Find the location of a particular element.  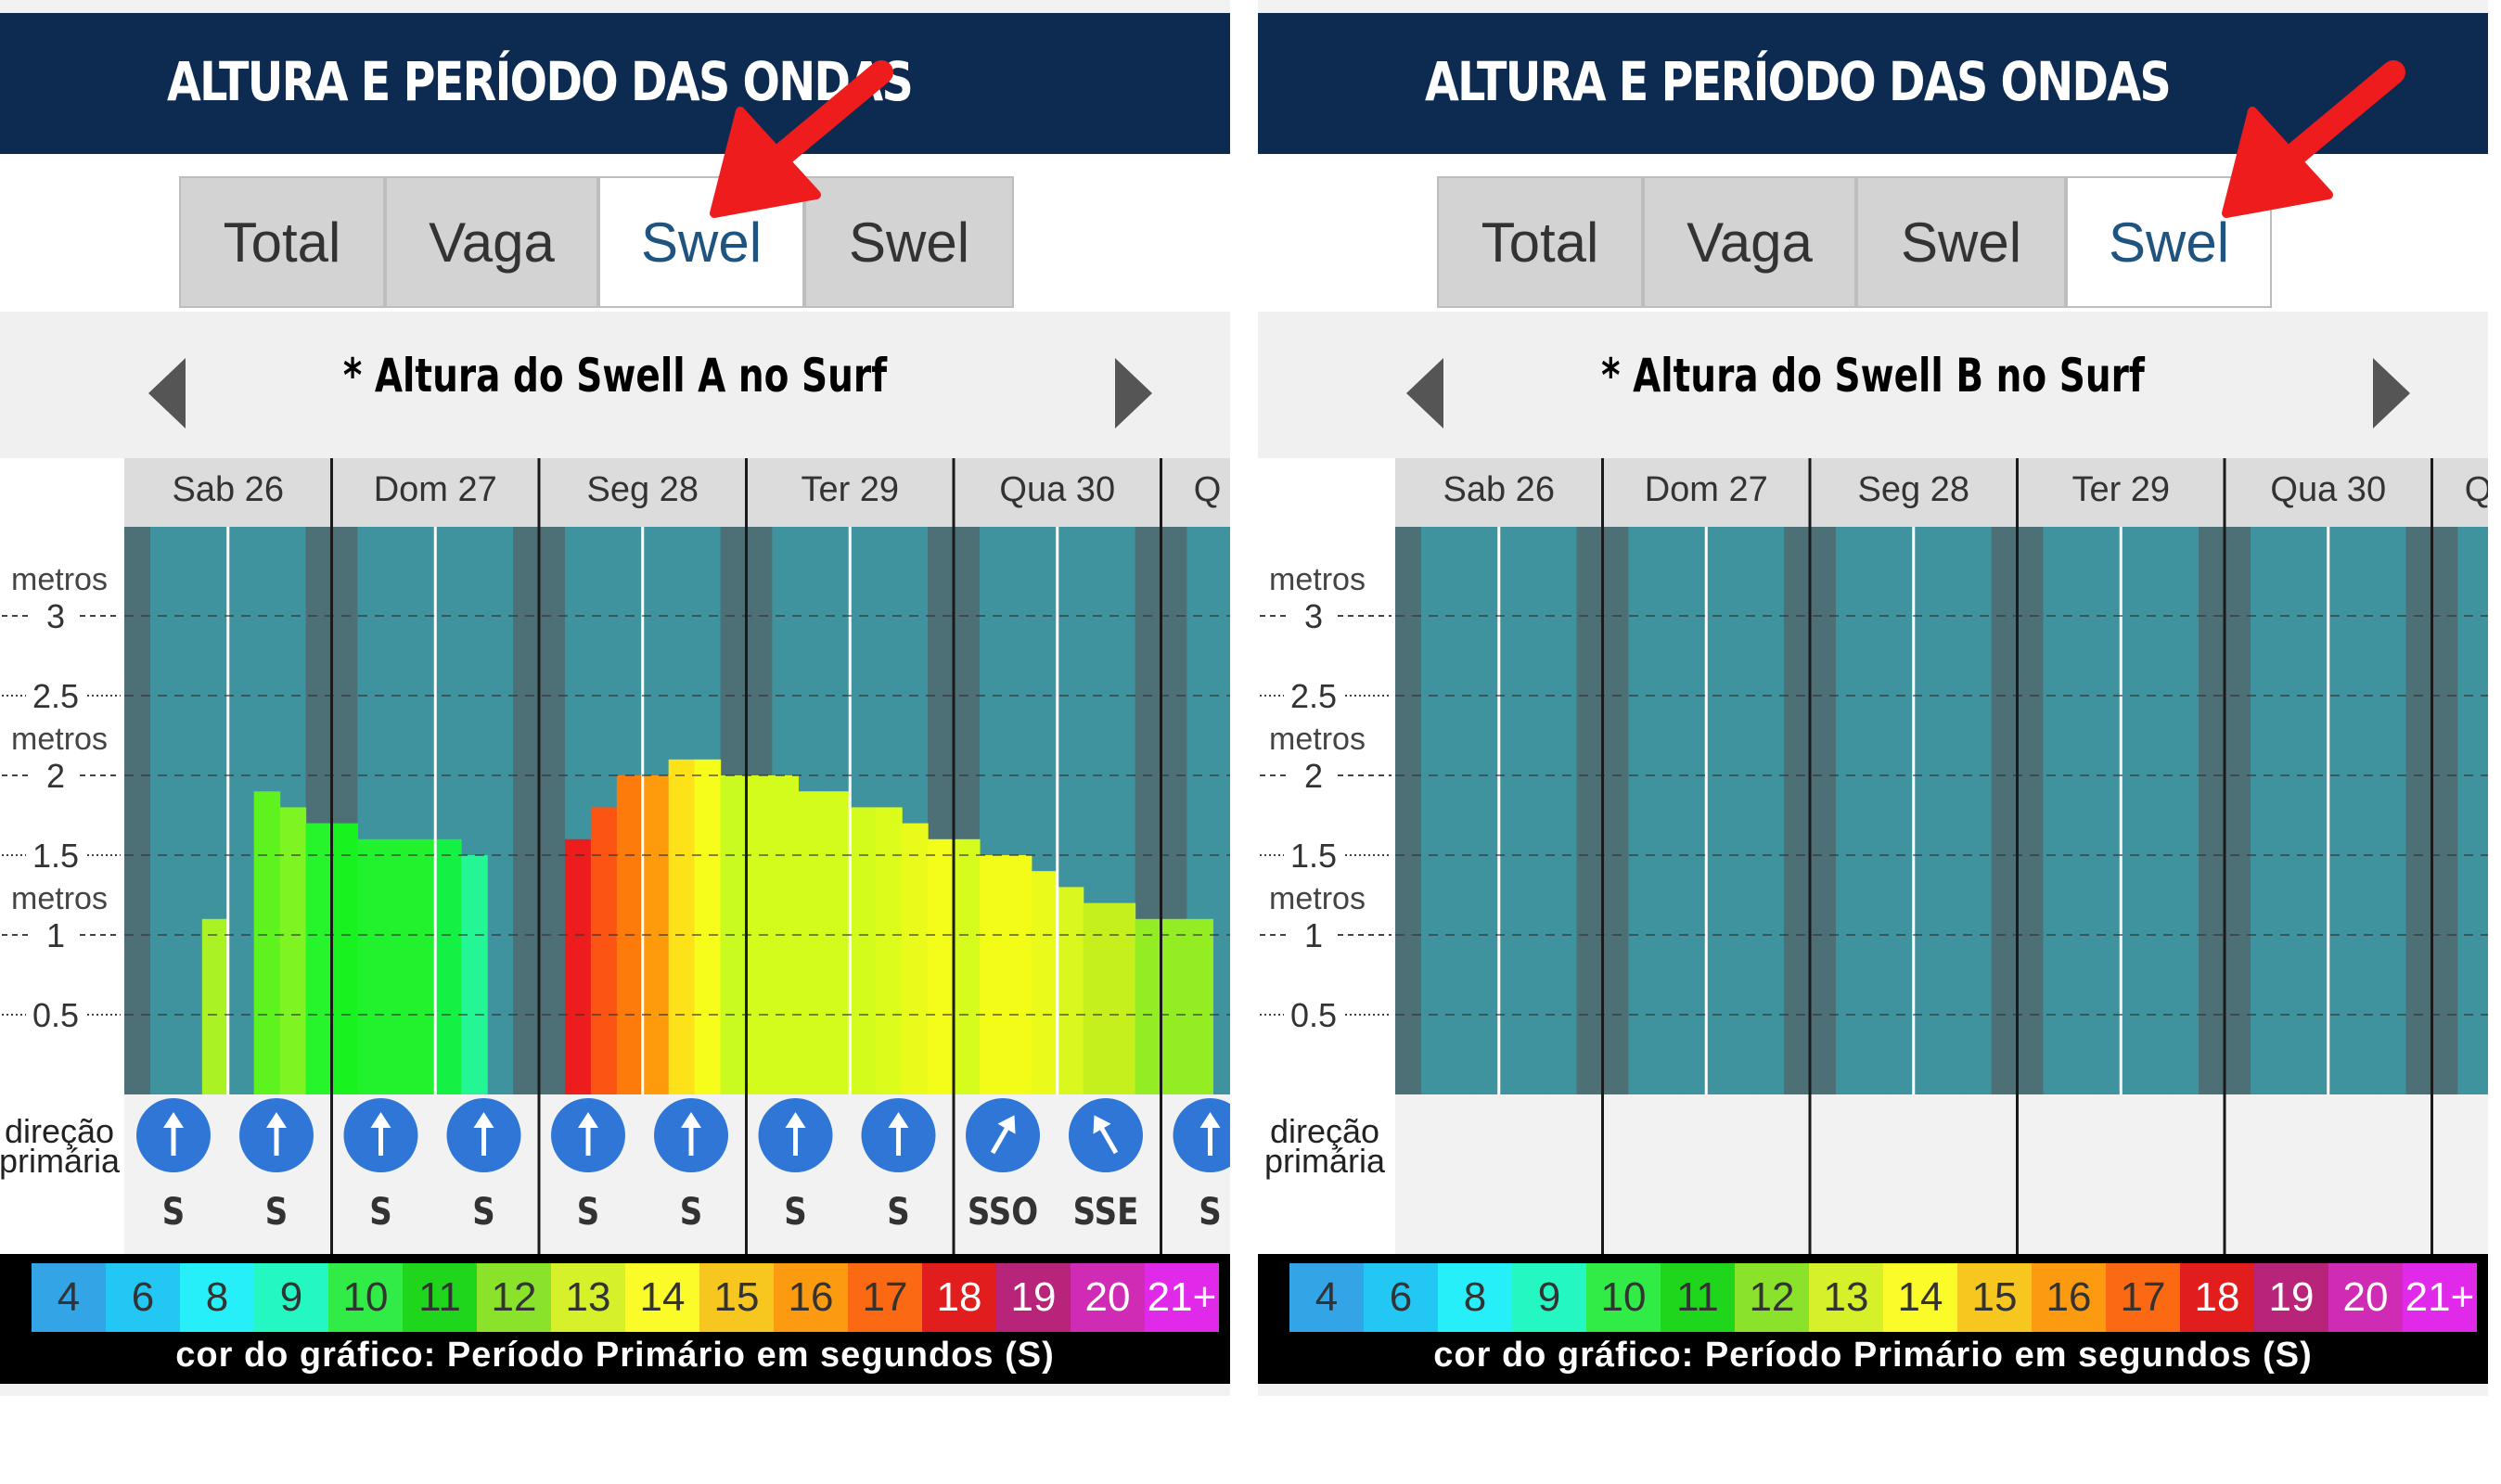

legend-period-cell: 14 is located at coordinates (1920, 1297).